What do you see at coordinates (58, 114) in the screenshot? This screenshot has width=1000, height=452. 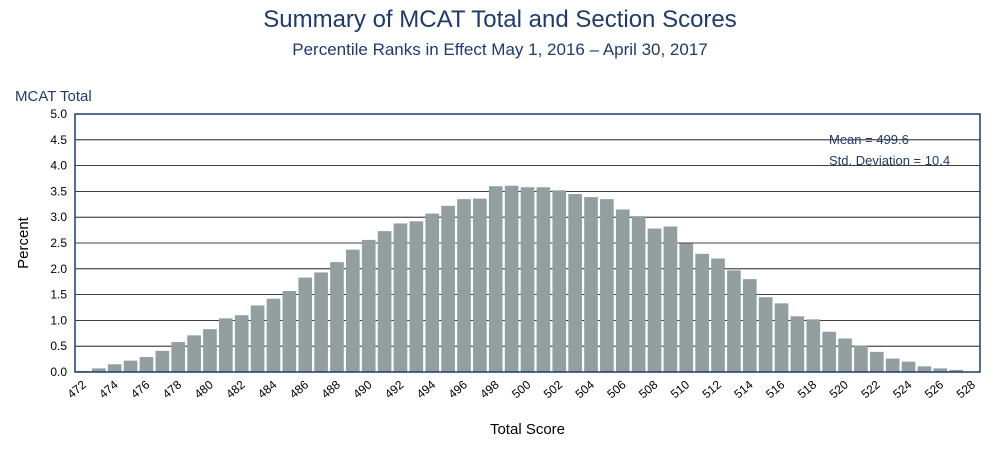 I see `y-tick-label: 5.0` at bounding box center [58, 114].